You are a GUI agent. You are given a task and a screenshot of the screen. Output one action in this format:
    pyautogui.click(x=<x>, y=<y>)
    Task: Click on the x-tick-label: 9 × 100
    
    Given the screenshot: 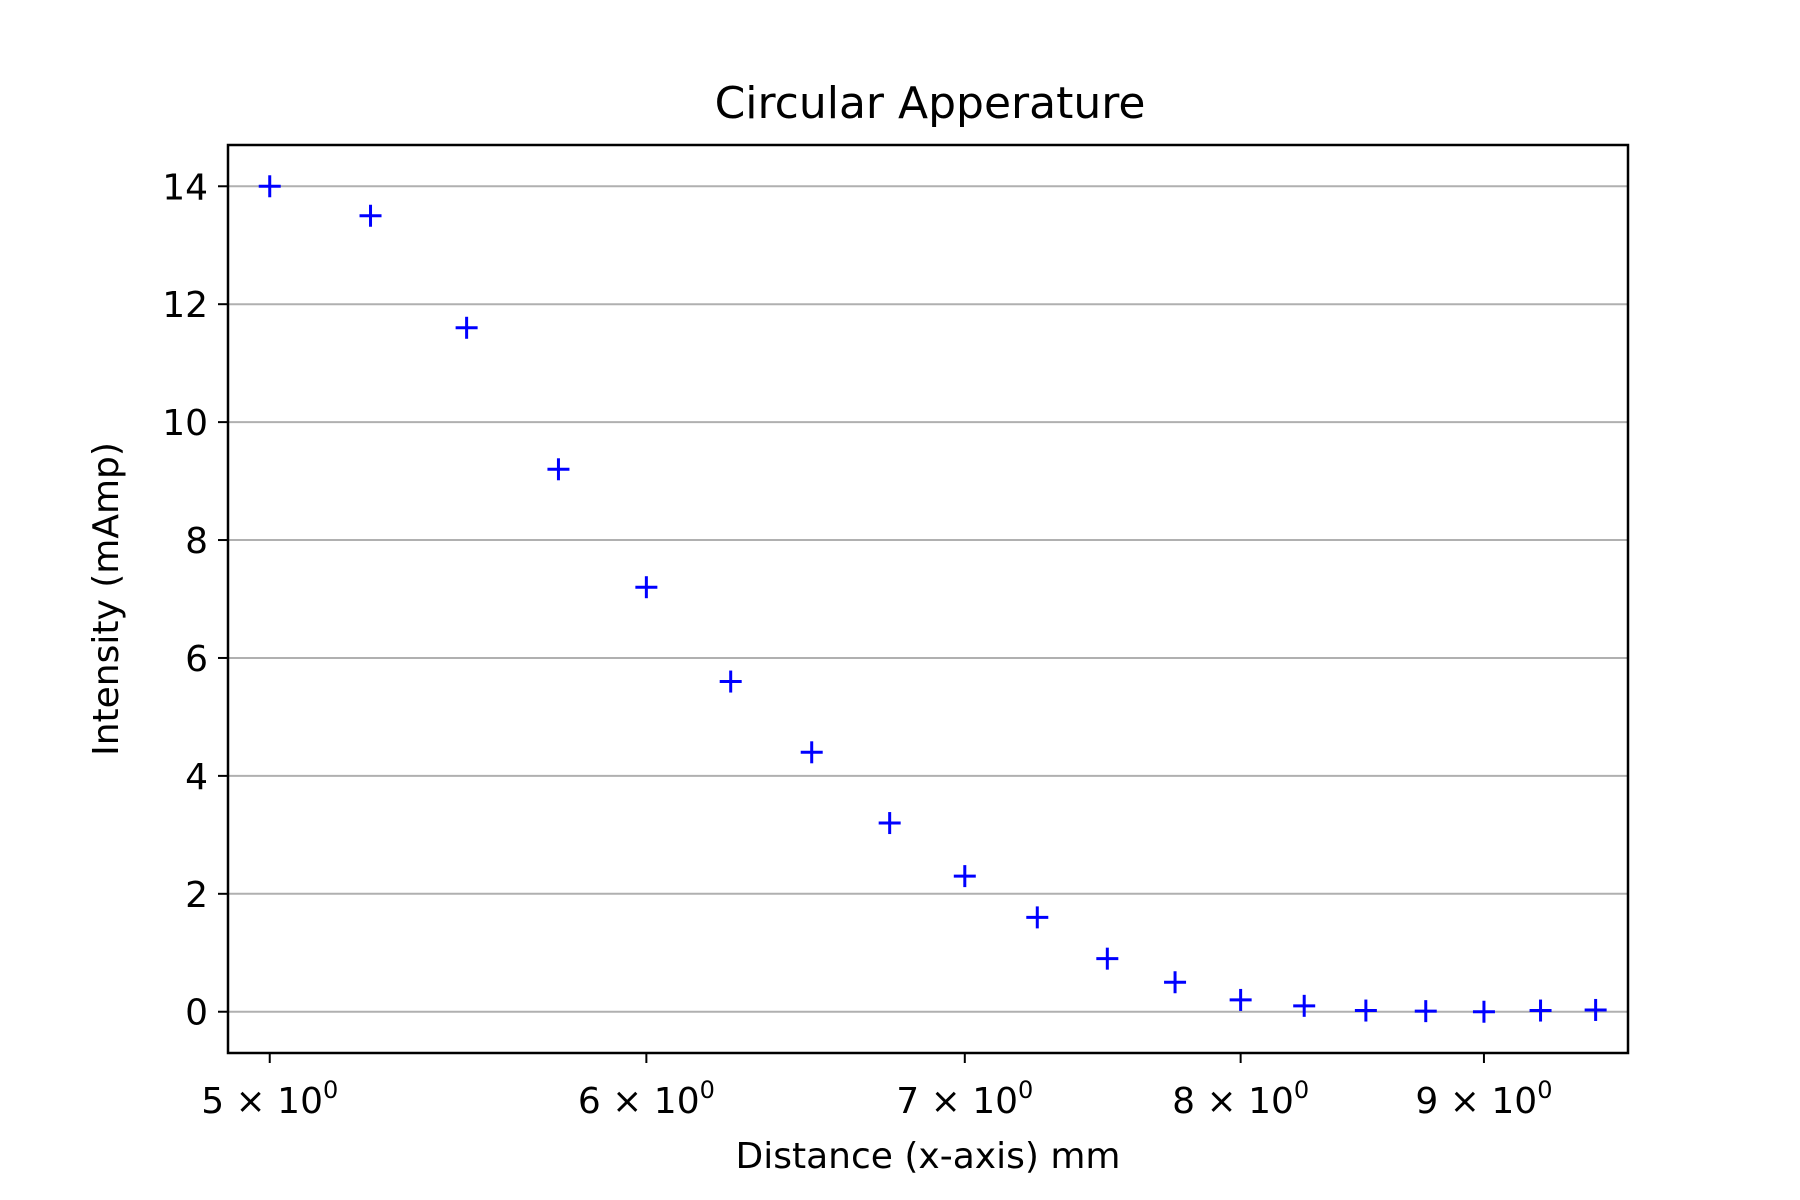 What is the action you would take?
    pyautogui.click(x=1483, y=1099)
    